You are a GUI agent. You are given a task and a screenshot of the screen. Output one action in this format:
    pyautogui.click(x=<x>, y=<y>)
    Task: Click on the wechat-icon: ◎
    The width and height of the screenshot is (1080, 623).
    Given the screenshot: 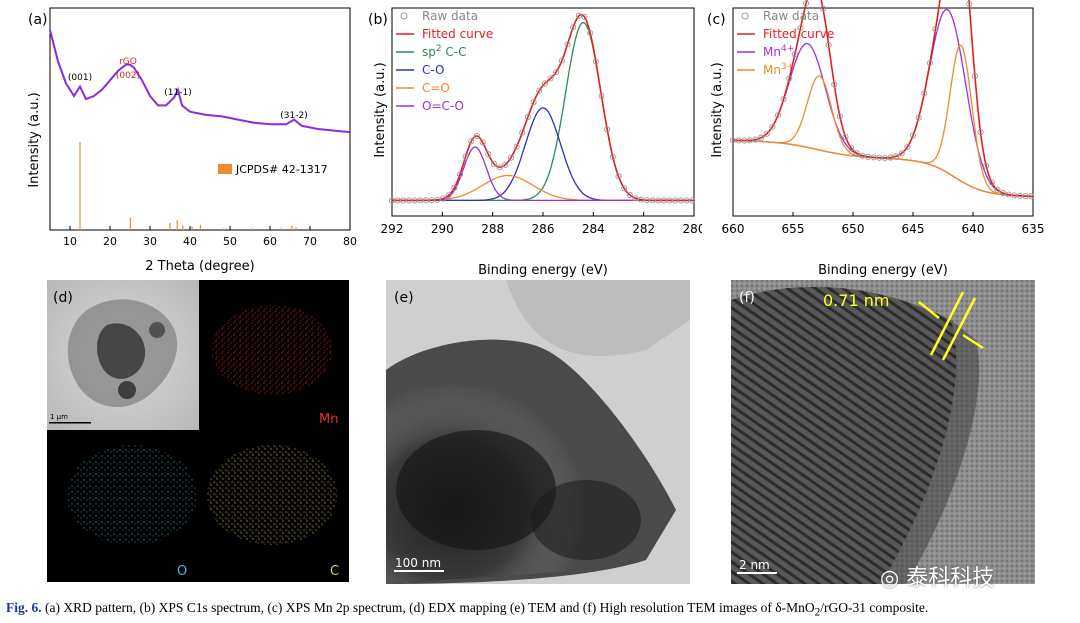 What is the action you would take?
    pyautogui.click(x=890, y=578)
    